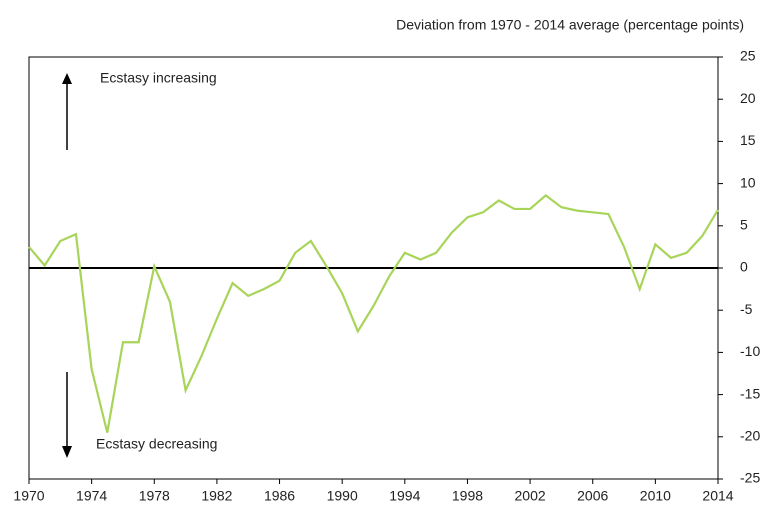 The width and height of the screenshot is (764, 509). Describe the element at coordinates (342, 496) in the screenshot. I see `x-tick-label: 1990` at that location.